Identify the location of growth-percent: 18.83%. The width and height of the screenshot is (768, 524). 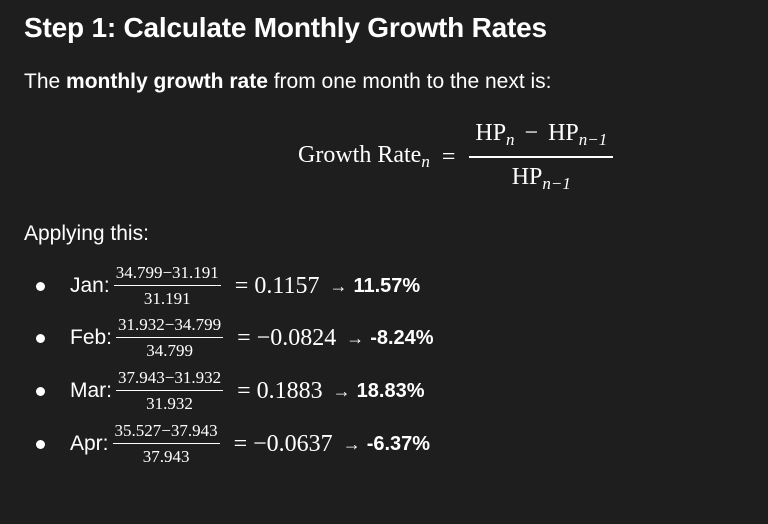
(390, 390).